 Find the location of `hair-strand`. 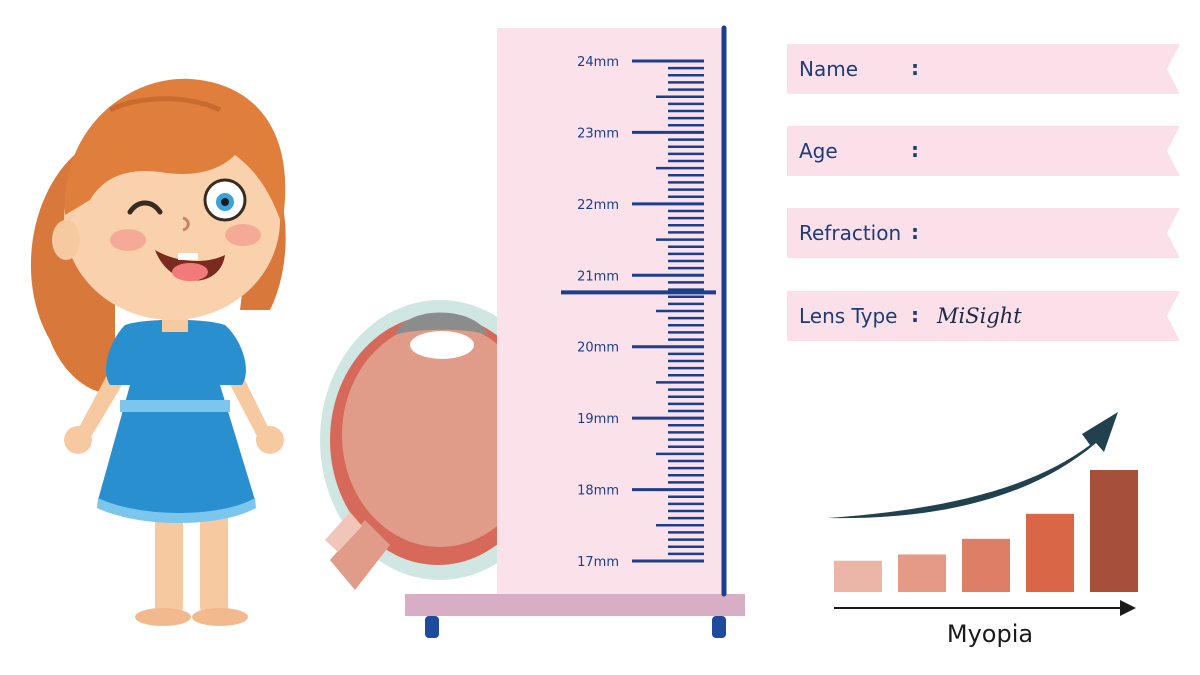

hair-strand is located at coordinates (165, 104).